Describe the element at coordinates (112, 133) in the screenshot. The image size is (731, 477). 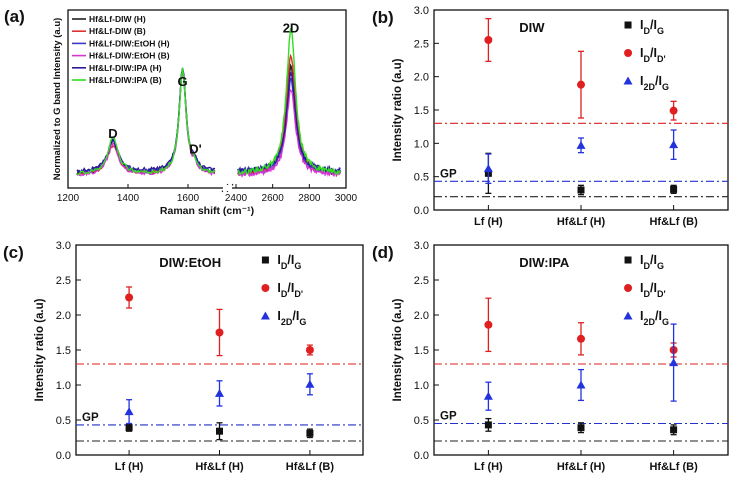
I see `peak-label: D` at that location.